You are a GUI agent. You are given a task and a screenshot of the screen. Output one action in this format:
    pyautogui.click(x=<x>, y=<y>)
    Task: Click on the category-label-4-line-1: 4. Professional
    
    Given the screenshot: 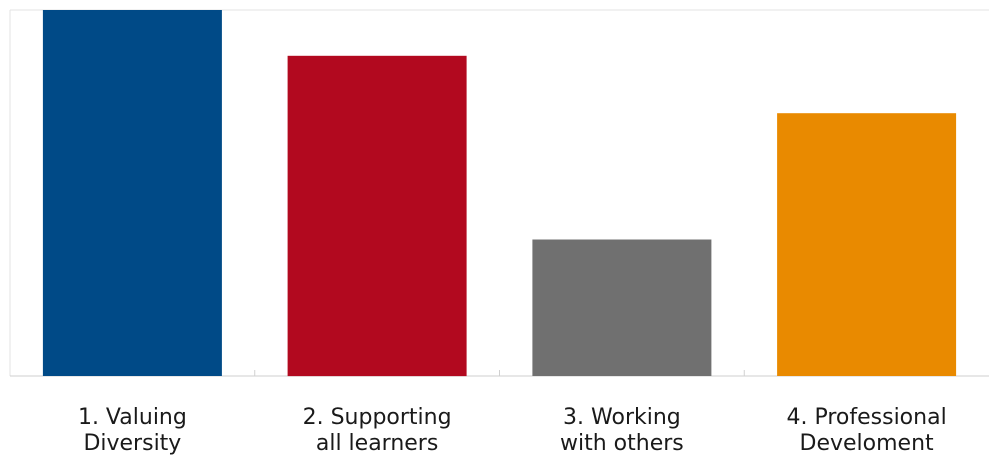 What is the action you would take?
    pyautogui.click(x=866, y=417)
    